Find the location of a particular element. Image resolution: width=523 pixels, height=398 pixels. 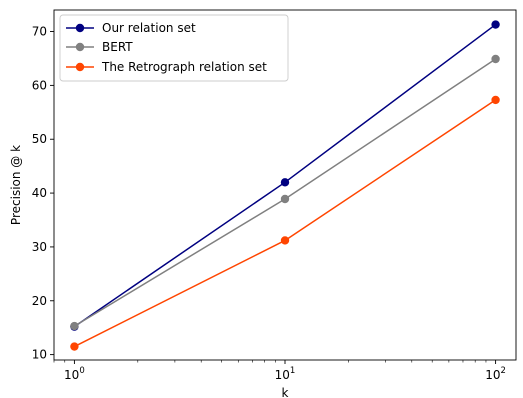

legend-item-bert: BERT is located at coordinates (99, 47).